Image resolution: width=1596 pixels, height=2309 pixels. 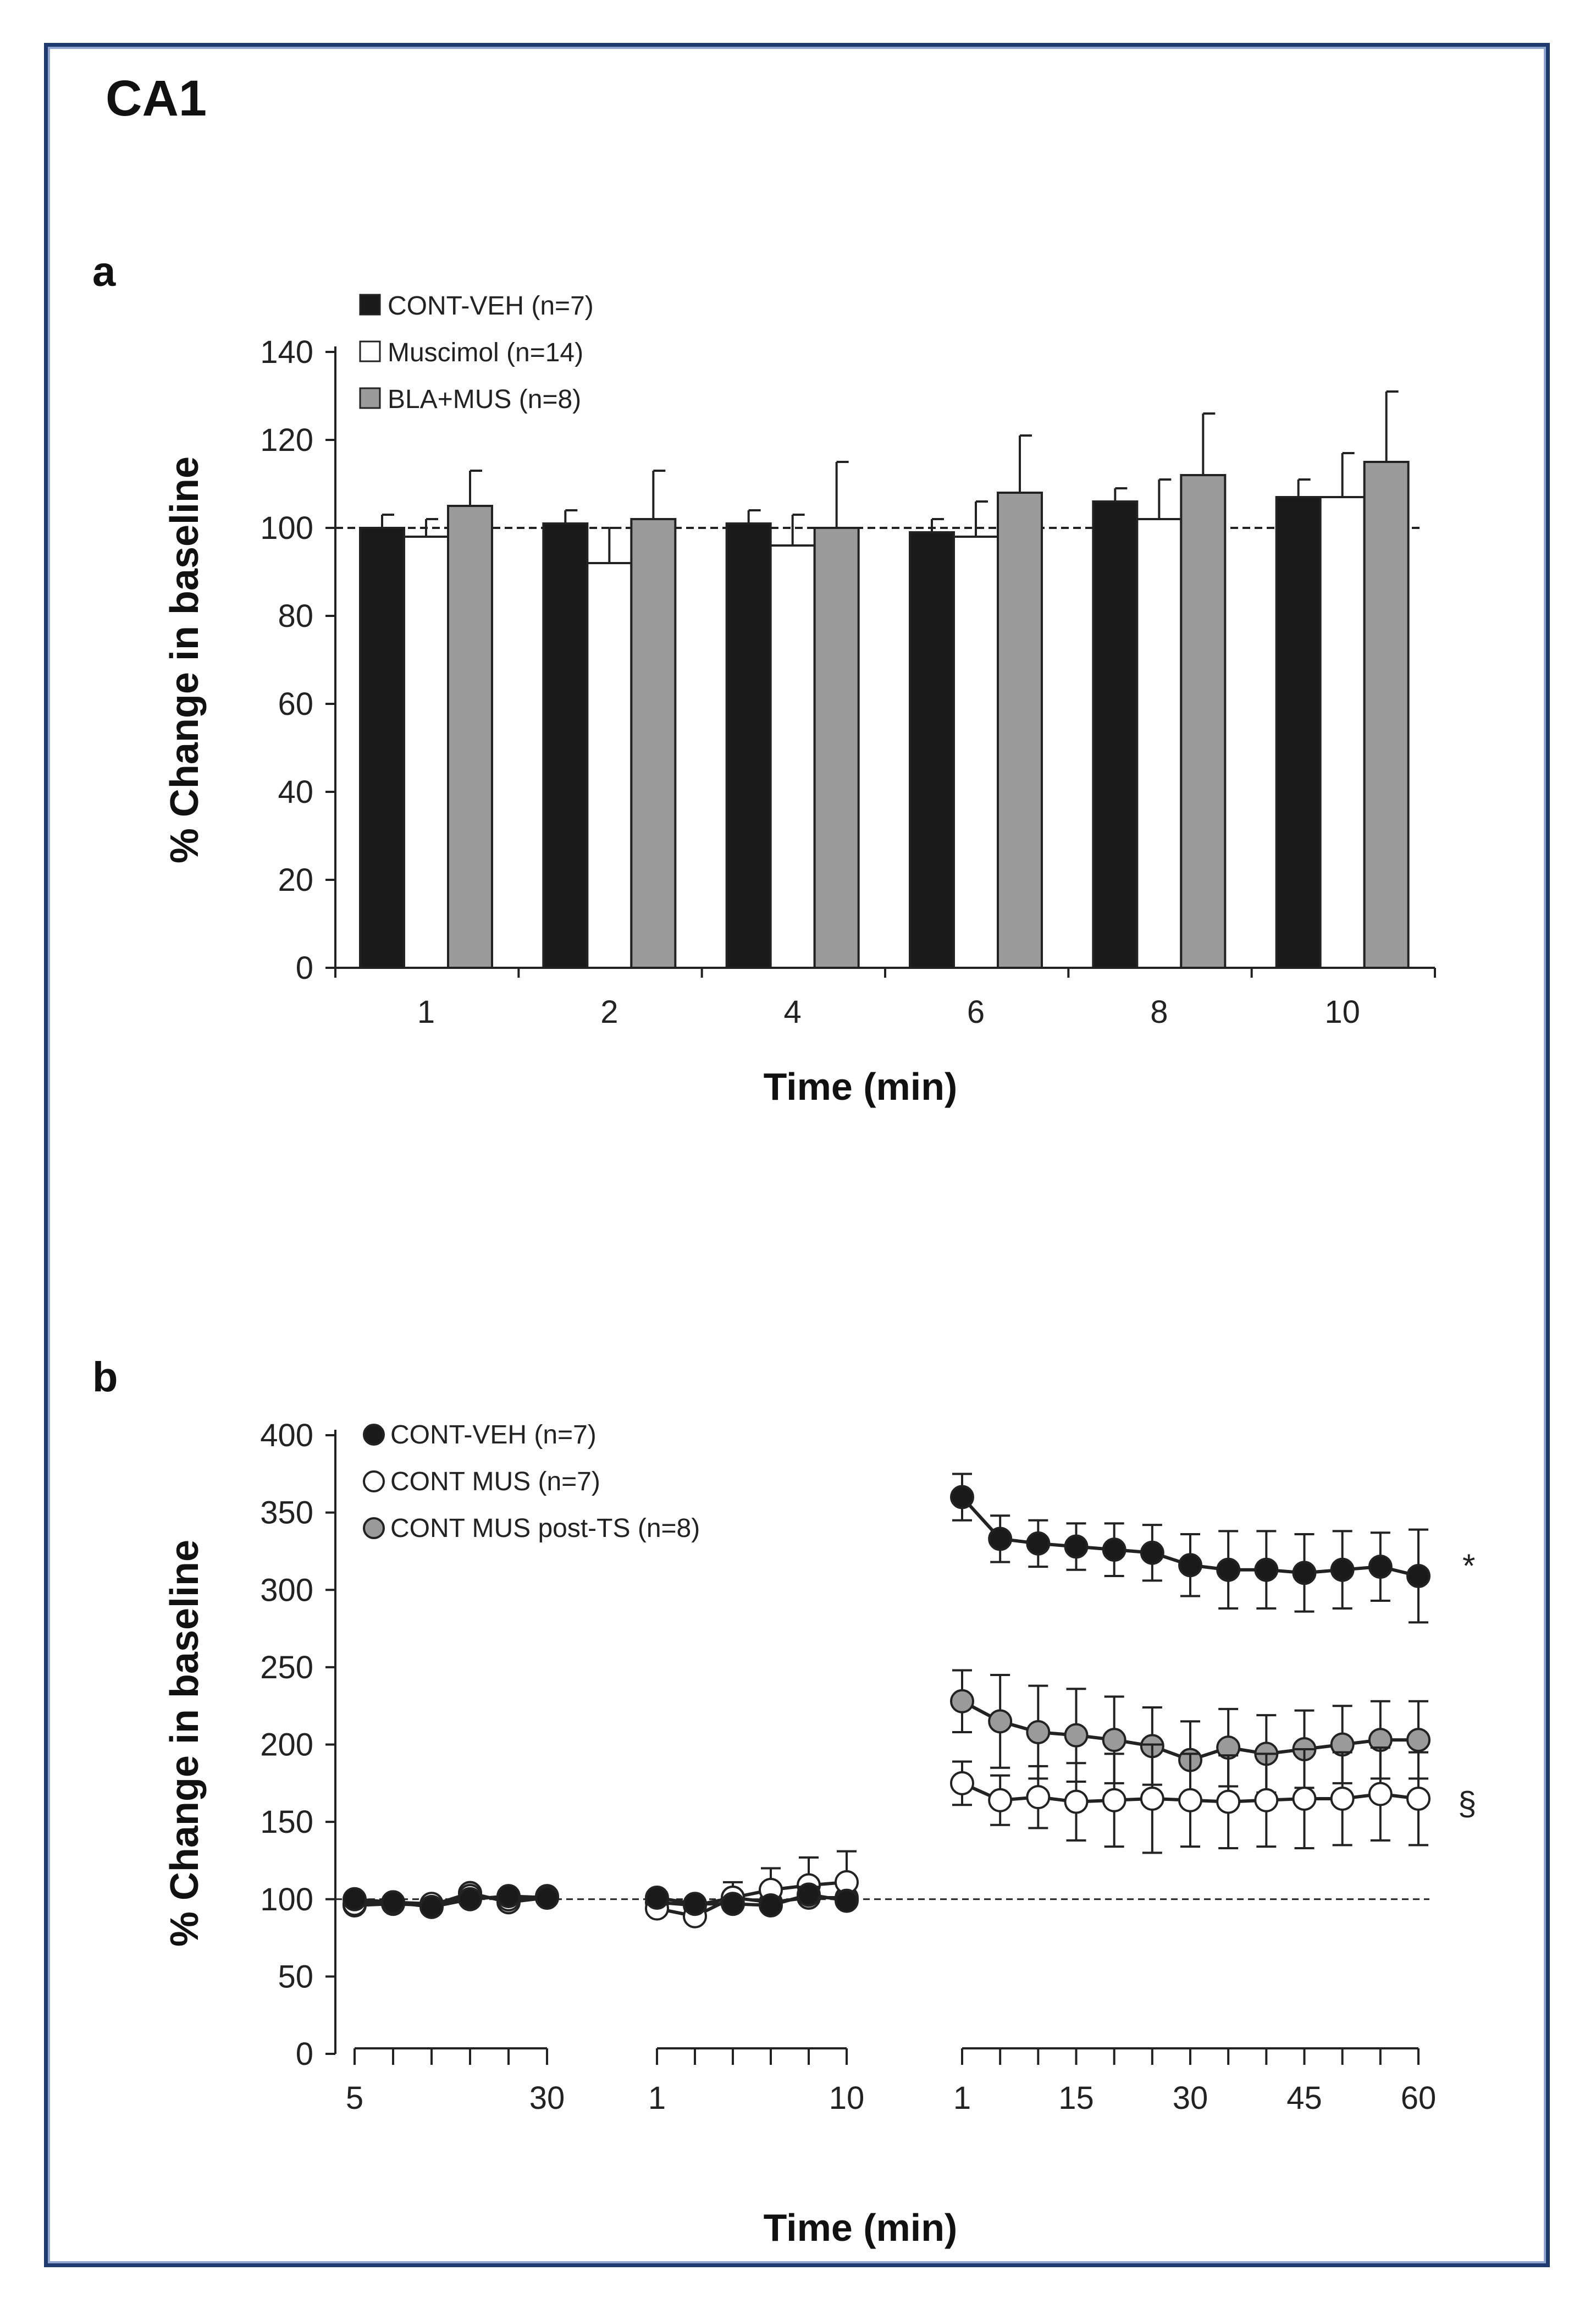 What do you see at coordinates (1159, 1012) in the screenshot?
I see `x-tick-label: 8` at bounding box center [1159, 1012].